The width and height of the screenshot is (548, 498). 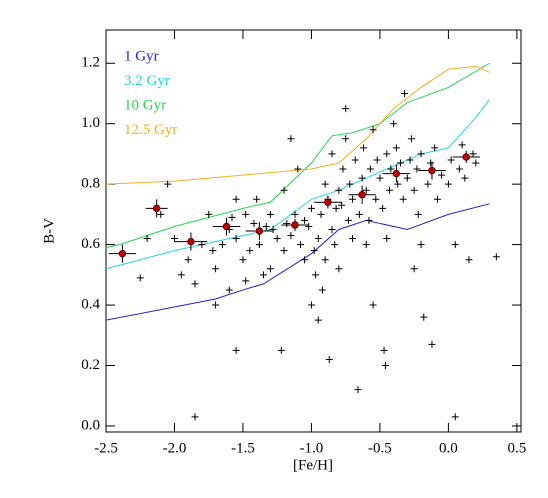 What do you see at coordinates (312, 448) in the screenshot?
I see `x-tick-label: -1.0` at bounding box center [312, 448].